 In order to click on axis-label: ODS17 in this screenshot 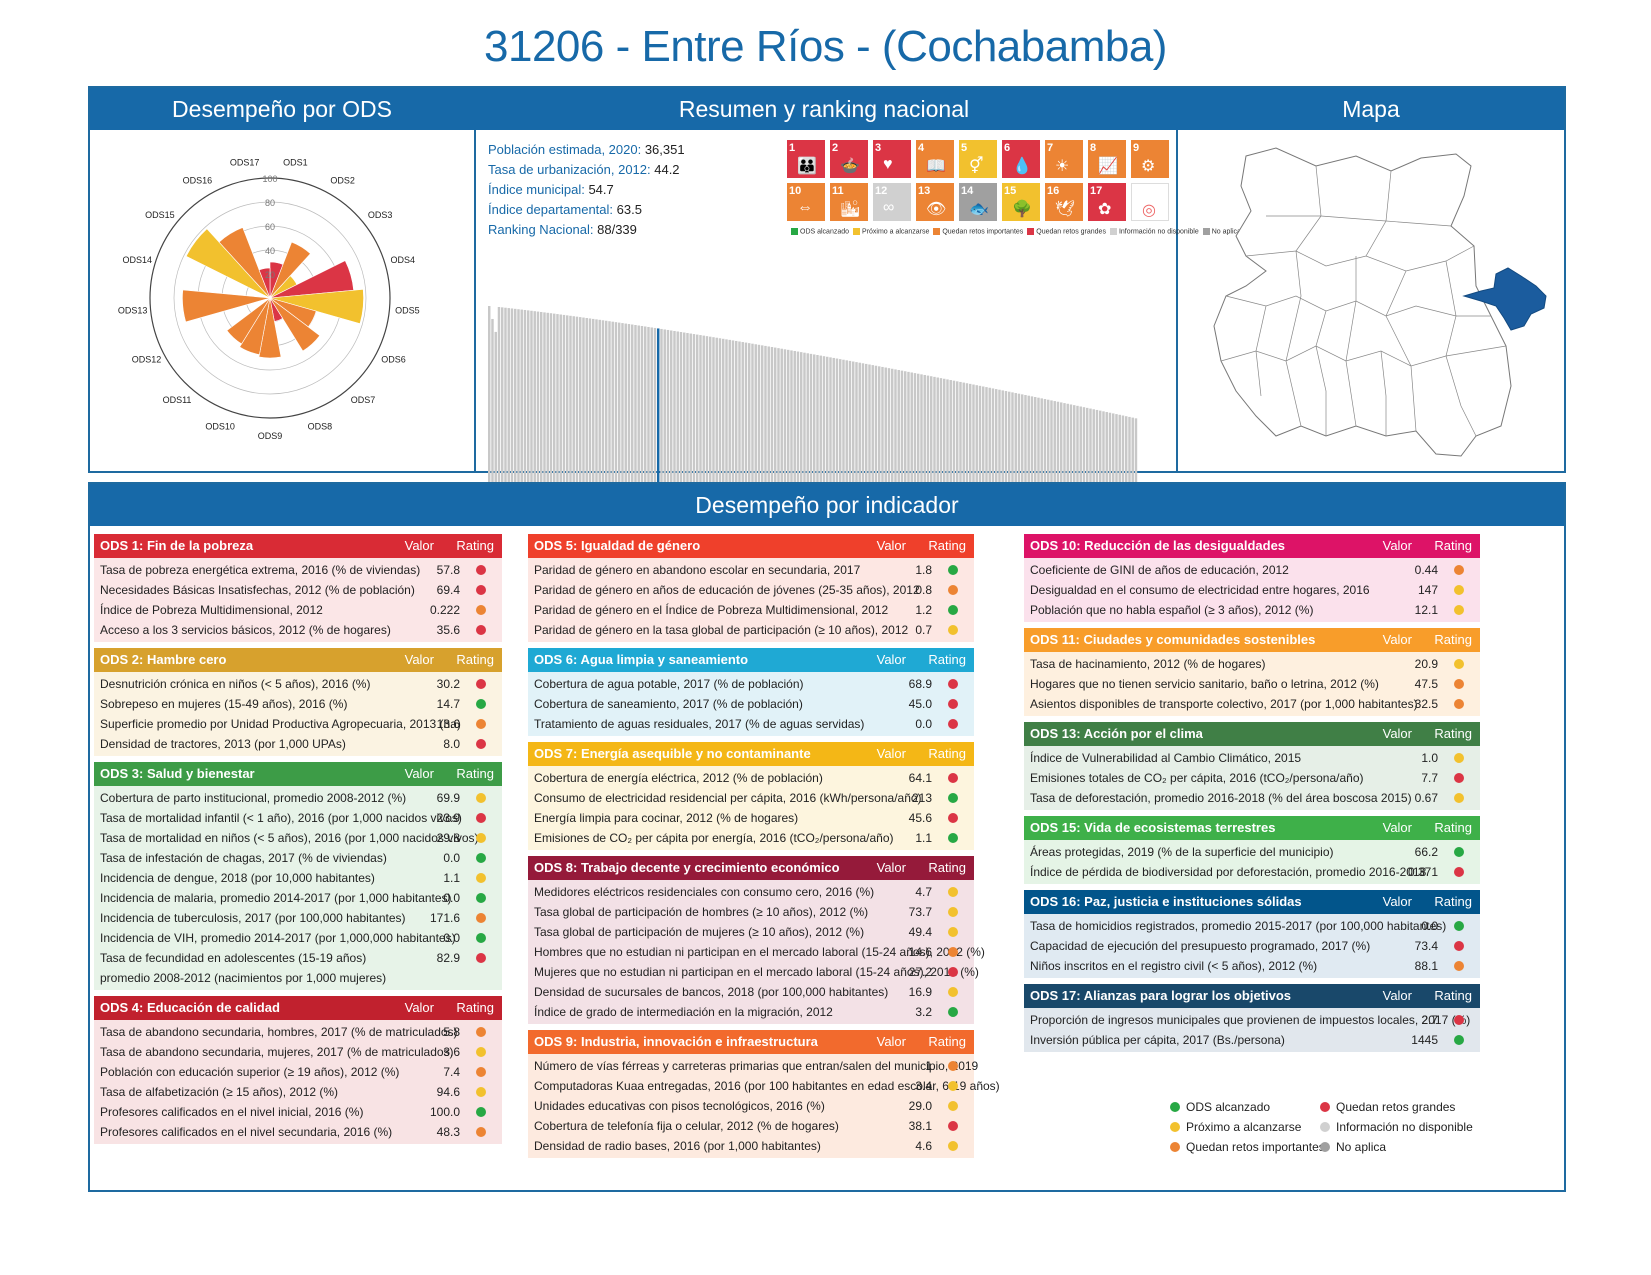, I will do `click(245, 162)`.